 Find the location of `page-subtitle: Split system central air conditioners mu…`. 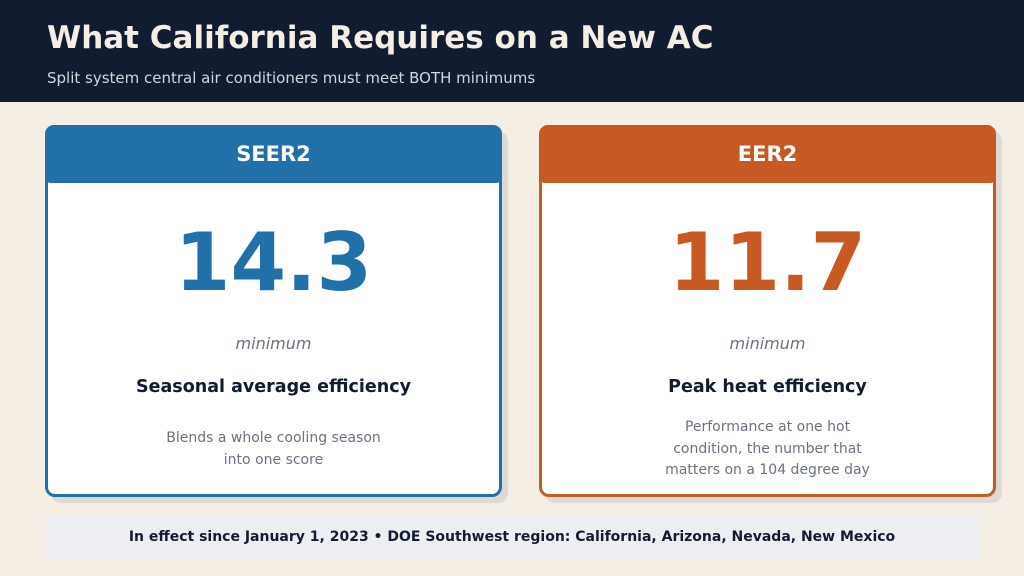

page-subtitle: Split system central air conditioners mu… is located at coordinates (291, 78).